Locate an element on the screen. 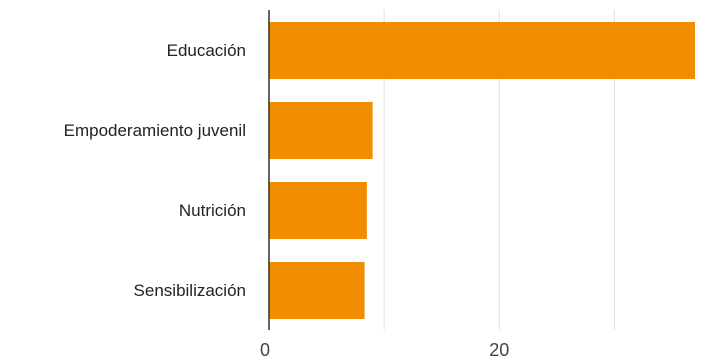 This screenshot has width=724, height=362. category-label-0: Educación is located at coordinates (206, 50).